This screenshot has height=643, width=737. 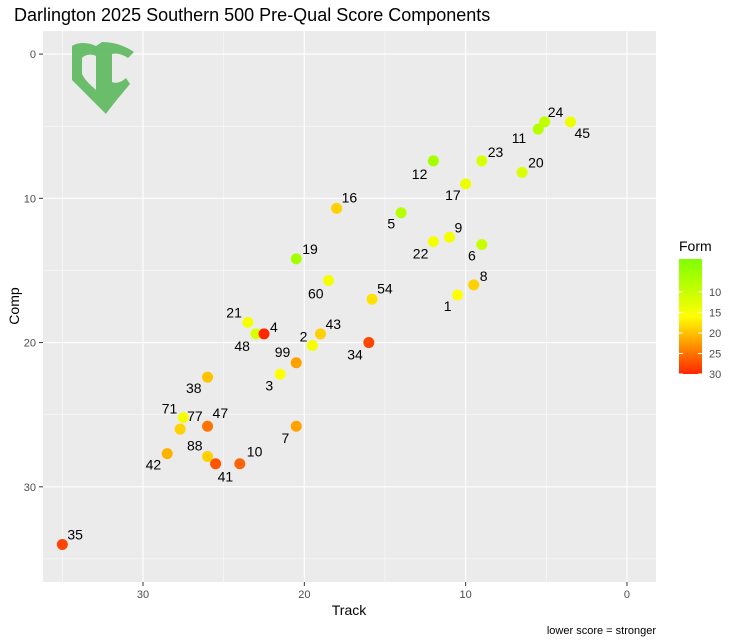 What do you see at coordinates (472, 255) in the screenshot?
I see `point-label: 6` at bounding box center [472, 255].